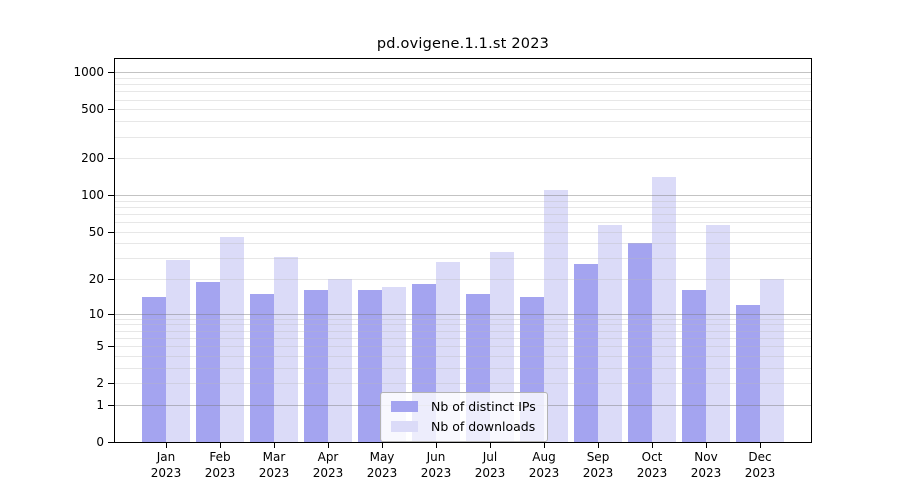 The height and width of the screenshot is (500, 900). Describe the element at coordinates (586, 352) in the screenshot. I see `bar-distinct-ips-sep` at that location.